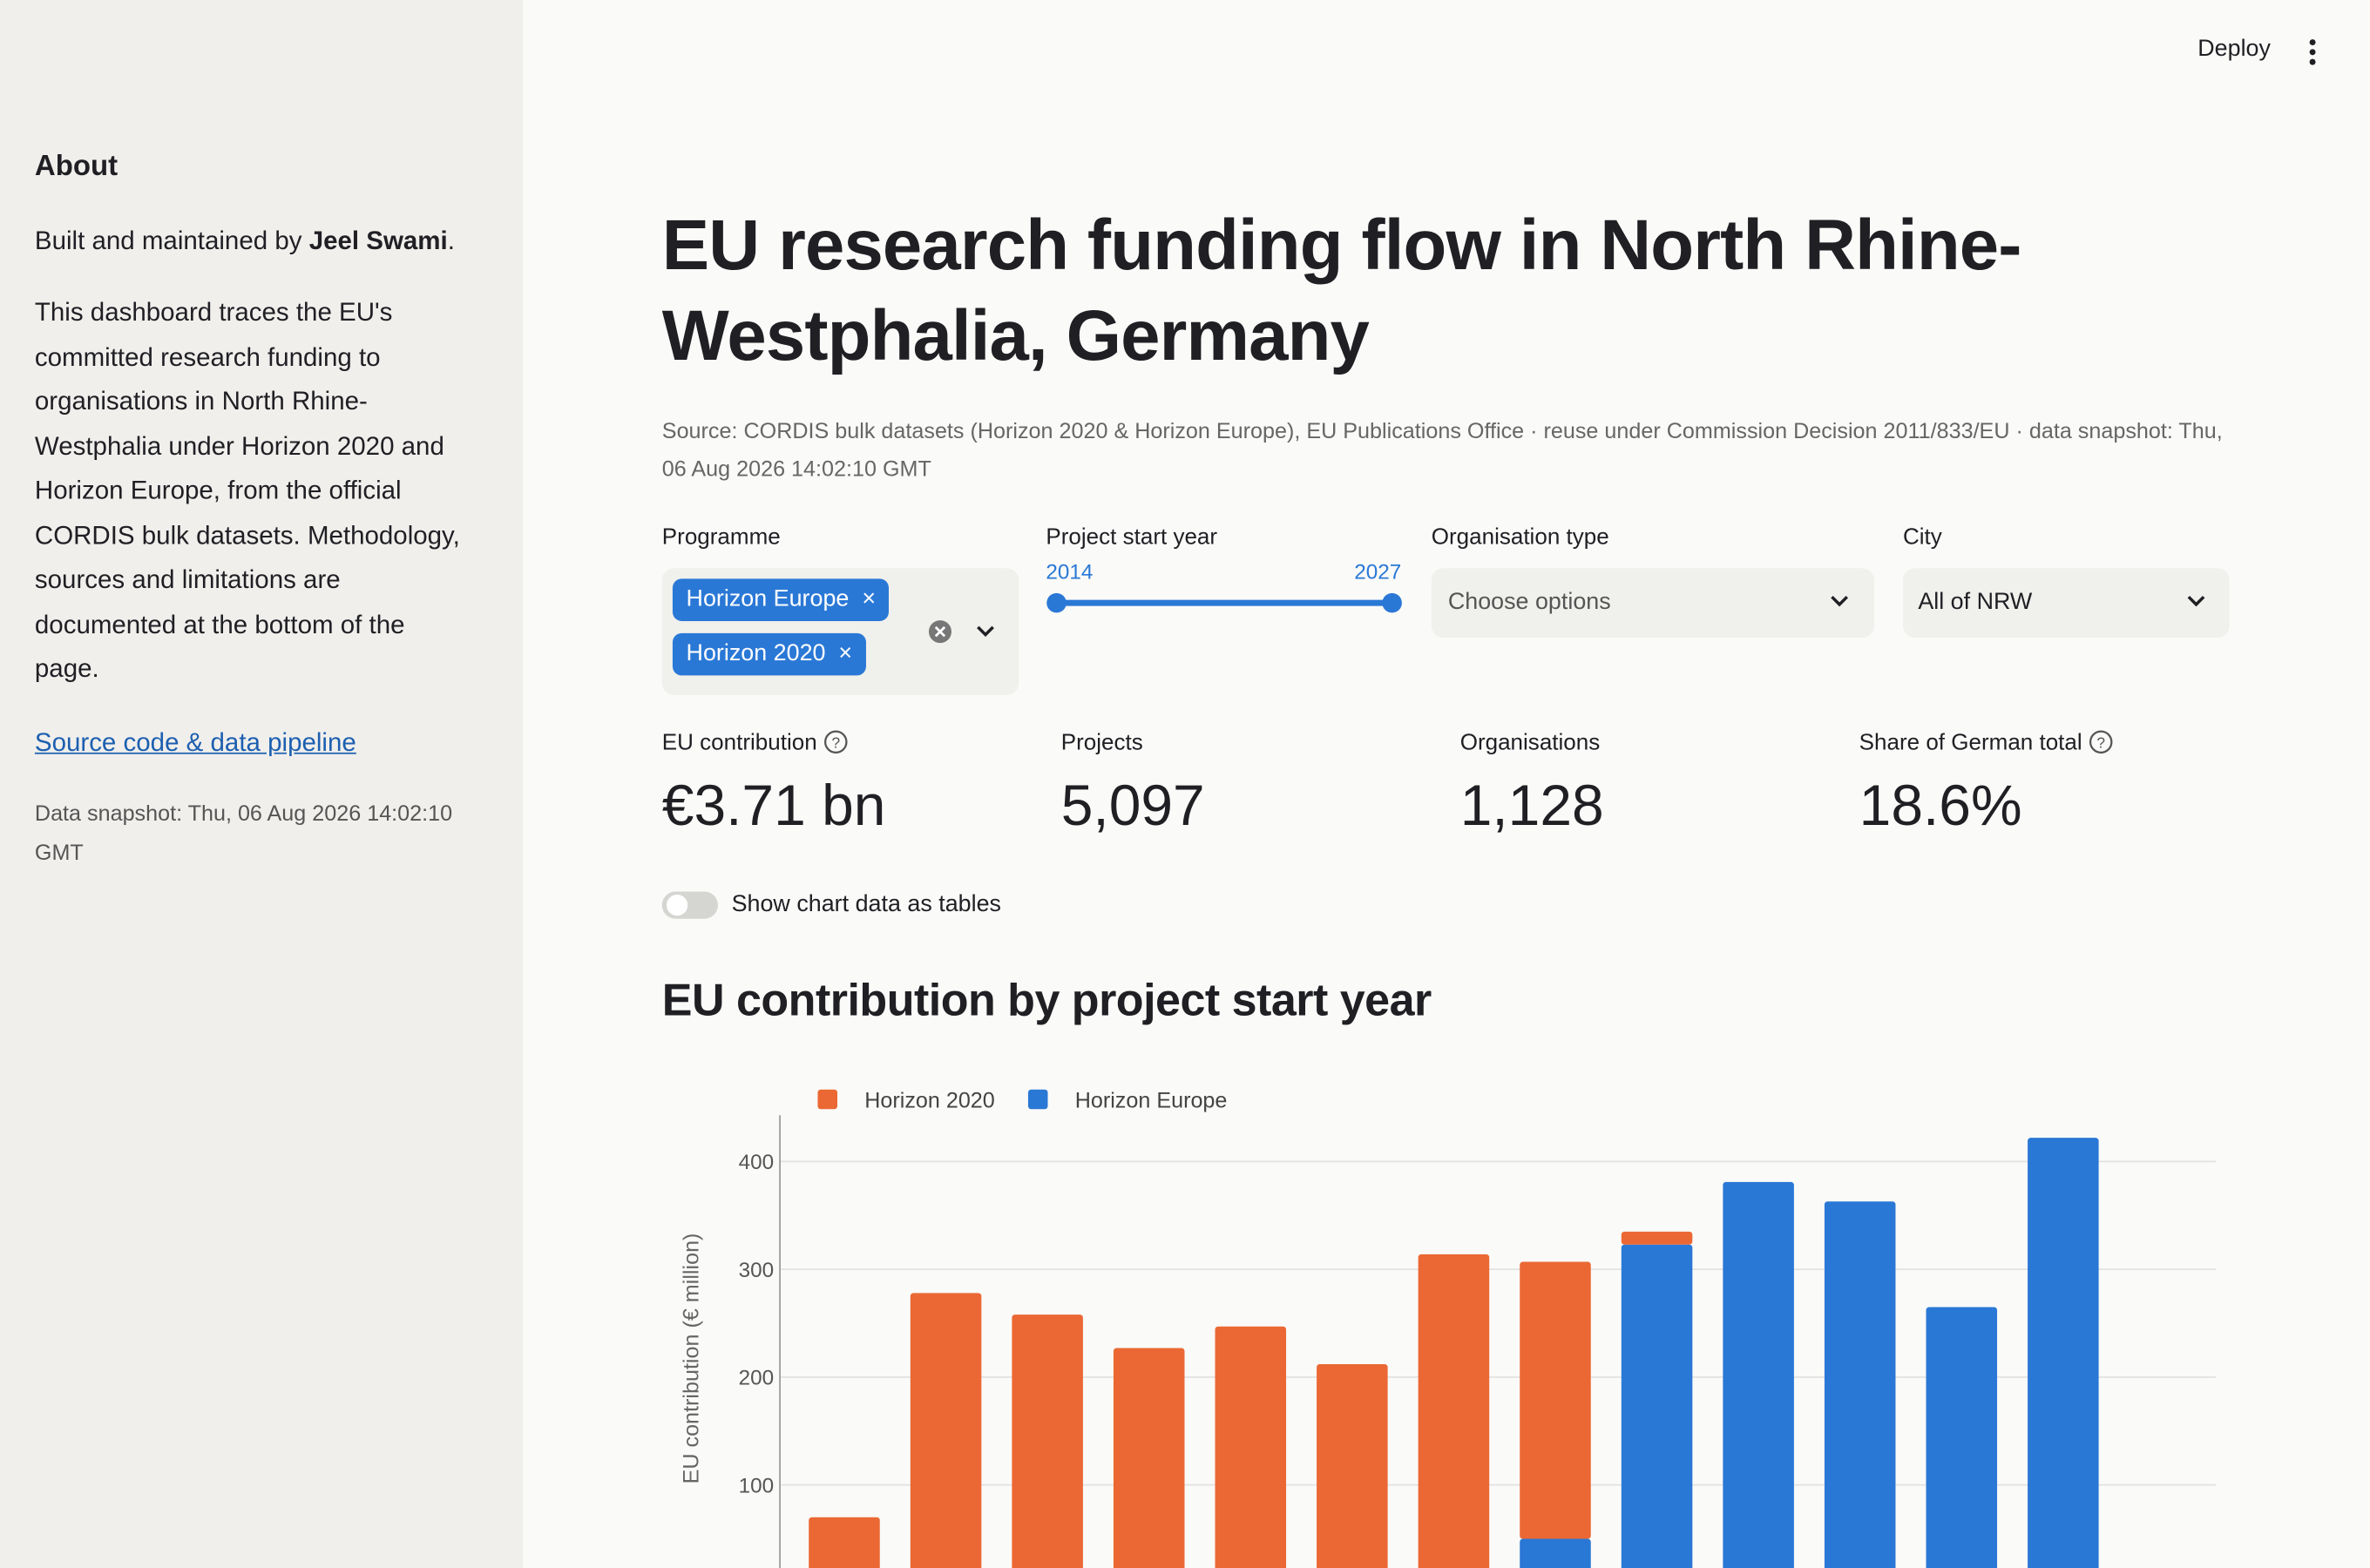 Image resolution: width=2370 pixels, height=1568 pixels. I want to click on metric-value: €3.71 bn, so click(773, 806).